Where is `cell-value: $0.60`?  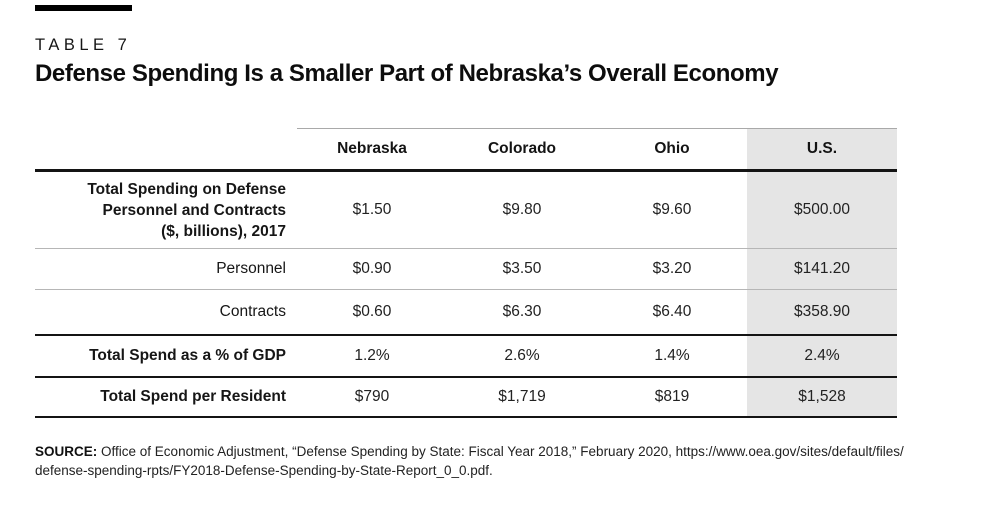
cell-value: $0.60 is located at coordinates (372, 311).